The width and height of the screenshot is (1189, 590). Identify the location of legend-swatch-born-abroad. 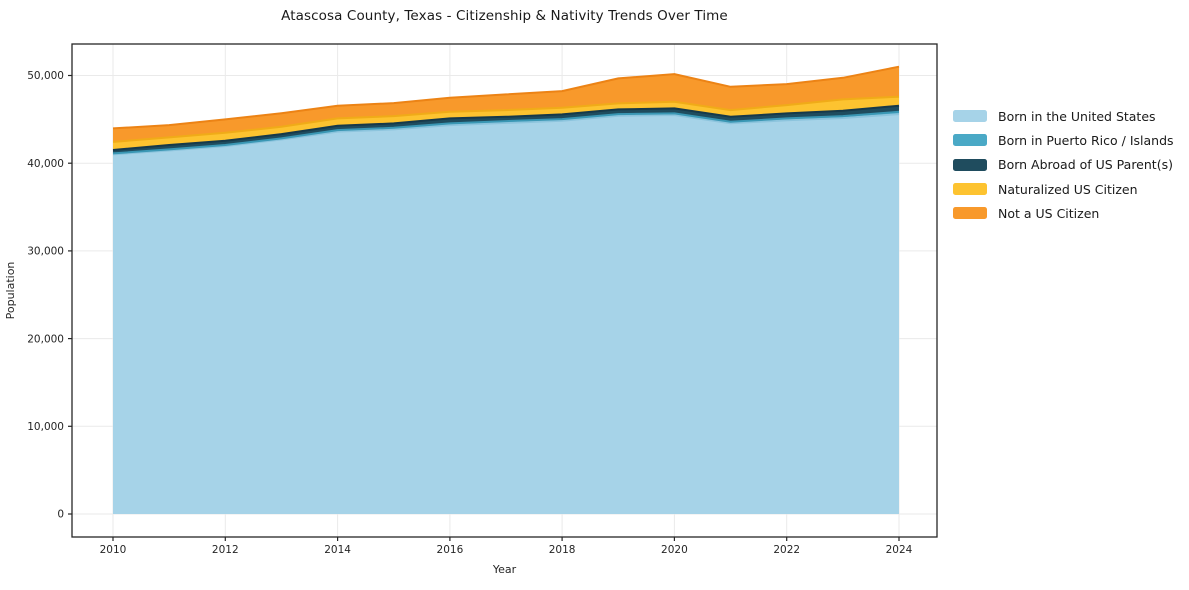
(970, 164).